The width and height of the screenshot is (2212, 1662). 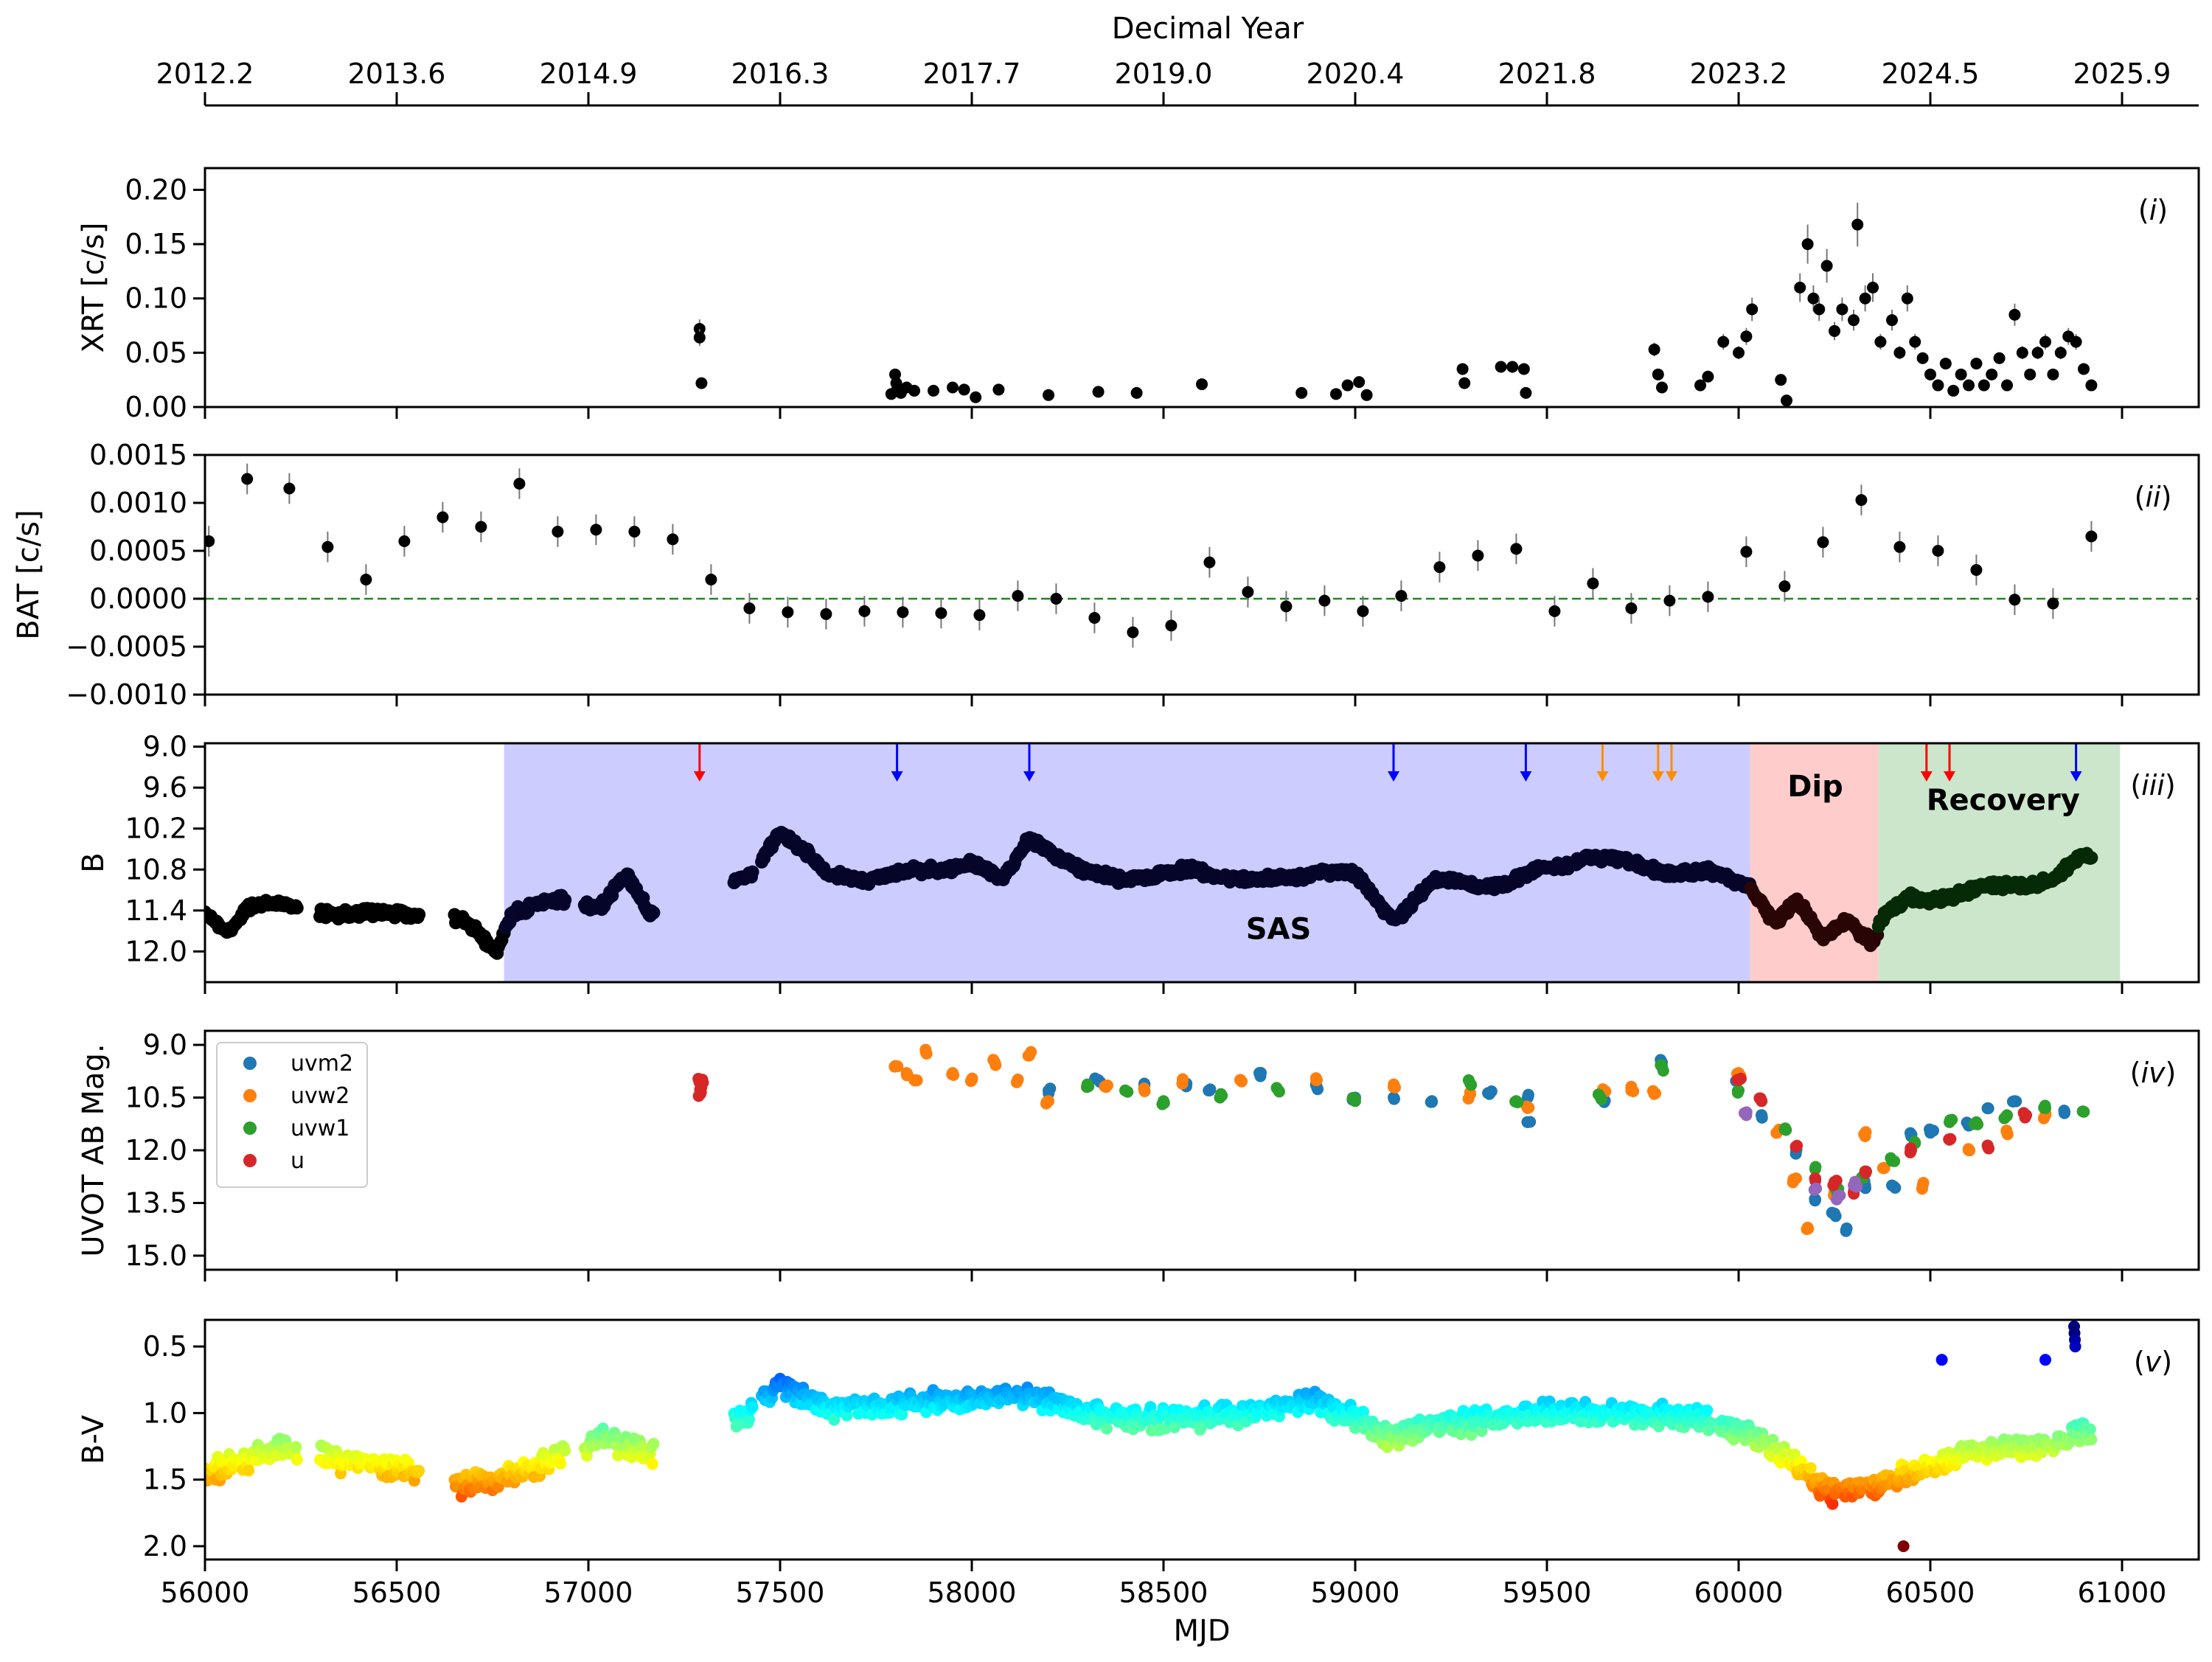 What do you see at coordinates (972, 1593) in the screenshot?
I see `x-tick-label: 58000` at bounding box center [972, 1593].